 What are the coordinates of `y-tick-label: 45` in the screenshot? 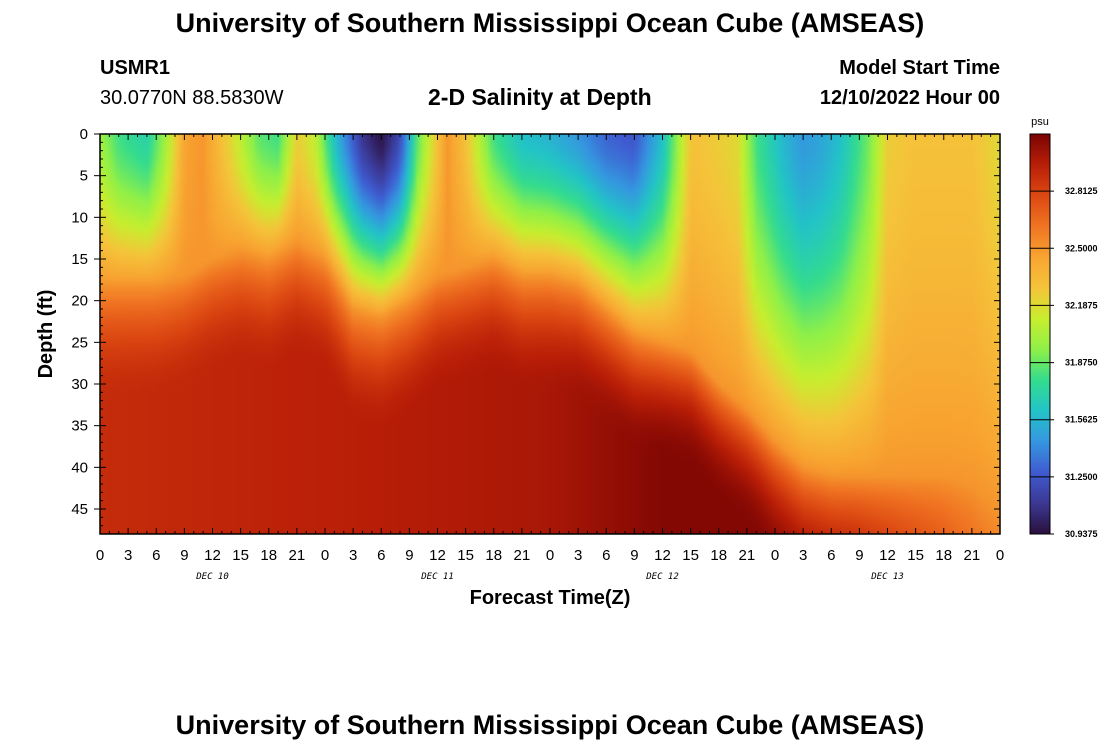 It's located at (79, 509).